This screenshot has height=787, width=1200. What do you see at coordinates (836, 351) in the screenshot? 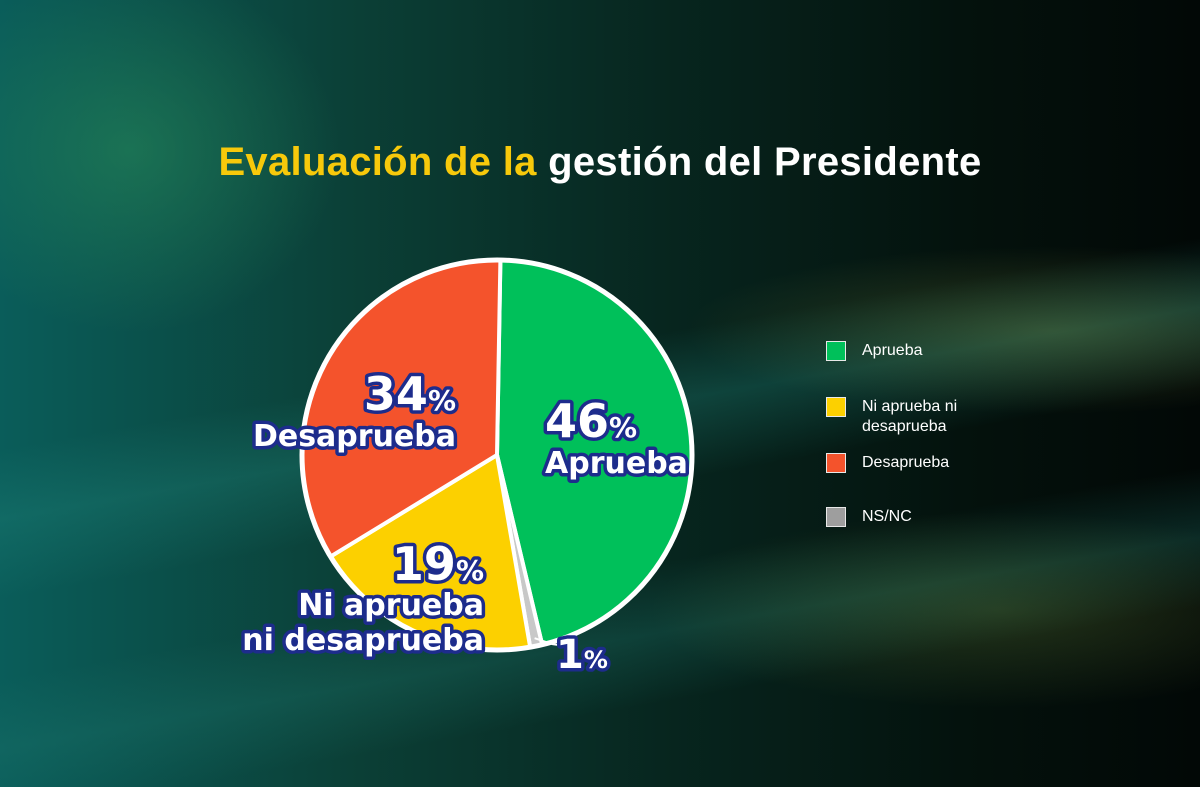
I see `legend-swatch-aprueba` at bounding box center [836, 351].